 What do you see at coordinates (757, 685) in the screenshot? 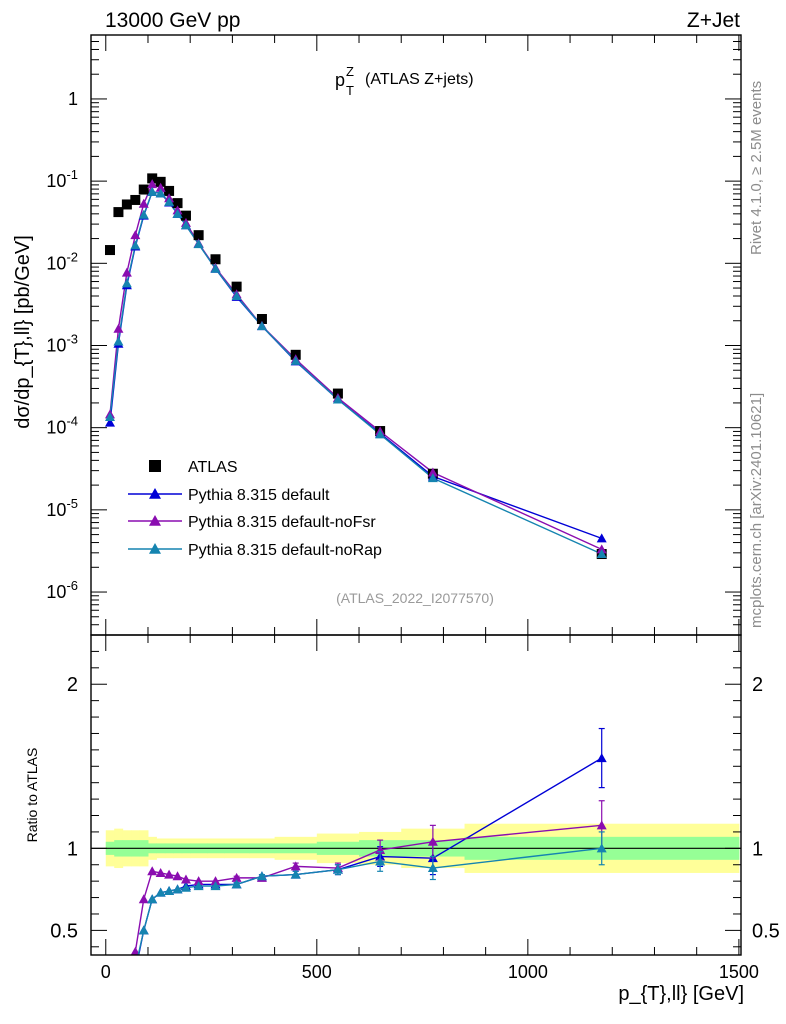
I see `ratio-y-tick-label-right: 2` at bounding box center [757, 685].